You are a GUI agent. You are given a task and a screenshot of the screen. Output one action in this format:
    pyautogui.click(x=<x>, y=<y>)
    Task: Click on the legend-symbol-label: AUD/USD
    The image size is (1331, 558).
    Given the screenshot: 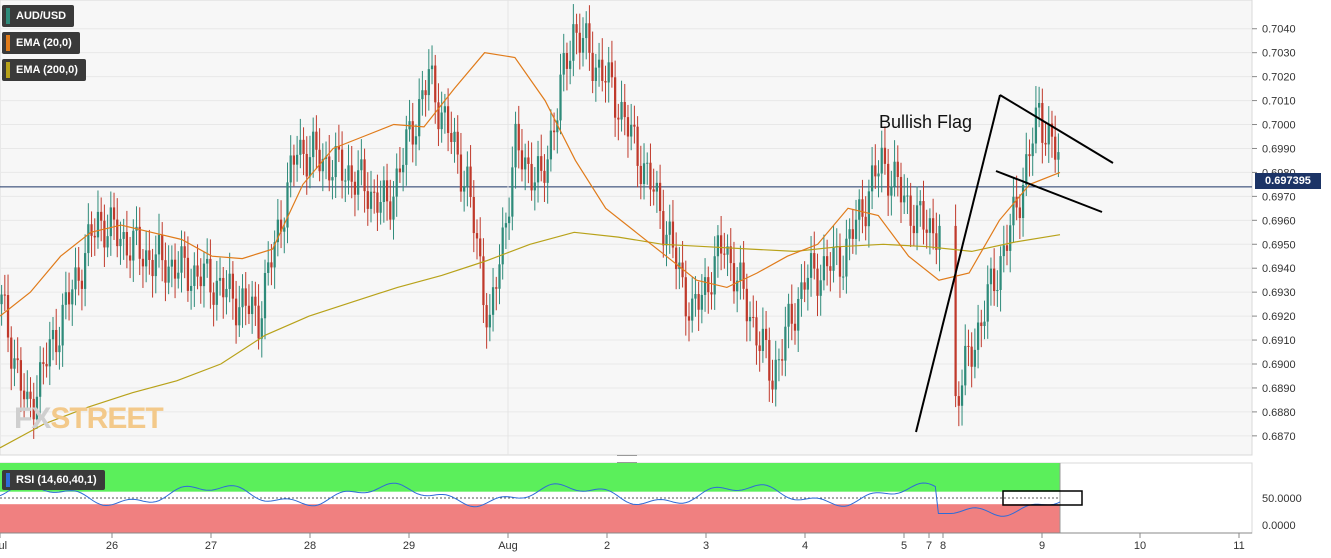 What is the action you would take?
    pyautogui.click(x=41, y=16)
    